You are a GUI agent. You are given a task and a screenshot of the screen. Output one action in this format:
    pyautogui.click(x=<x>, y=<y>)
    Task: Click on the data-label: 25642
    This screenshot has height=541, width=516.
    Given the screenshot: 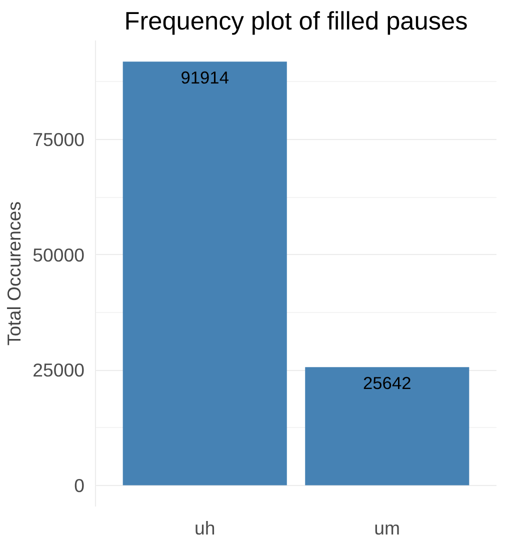 What is the action you would take?
    pyautogui.click(x=387, y=383)
    